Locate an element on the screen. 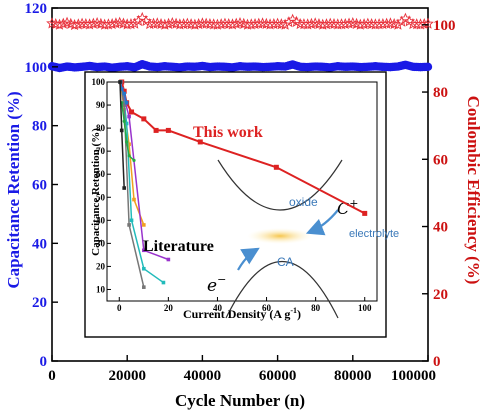 This screenshot has height=412, width=480. main-y-right-tick-label: 20 is located at coordinates (440, 295).